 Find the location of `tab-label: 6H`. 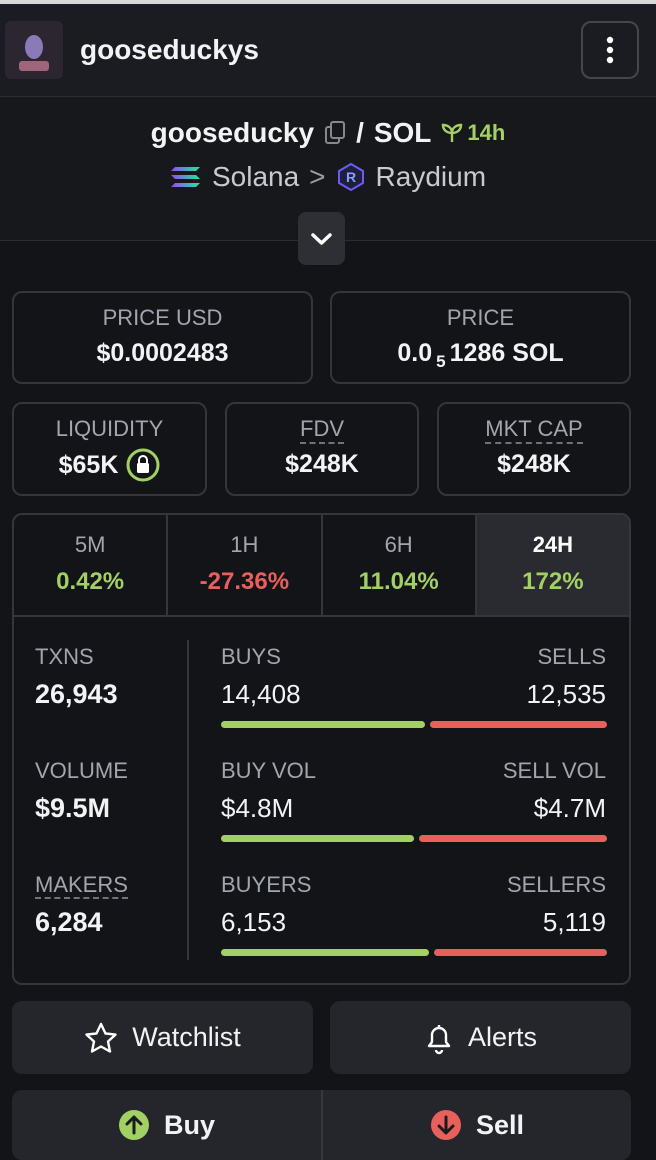

tab-label: 6H is located at coordinates (398, 544).